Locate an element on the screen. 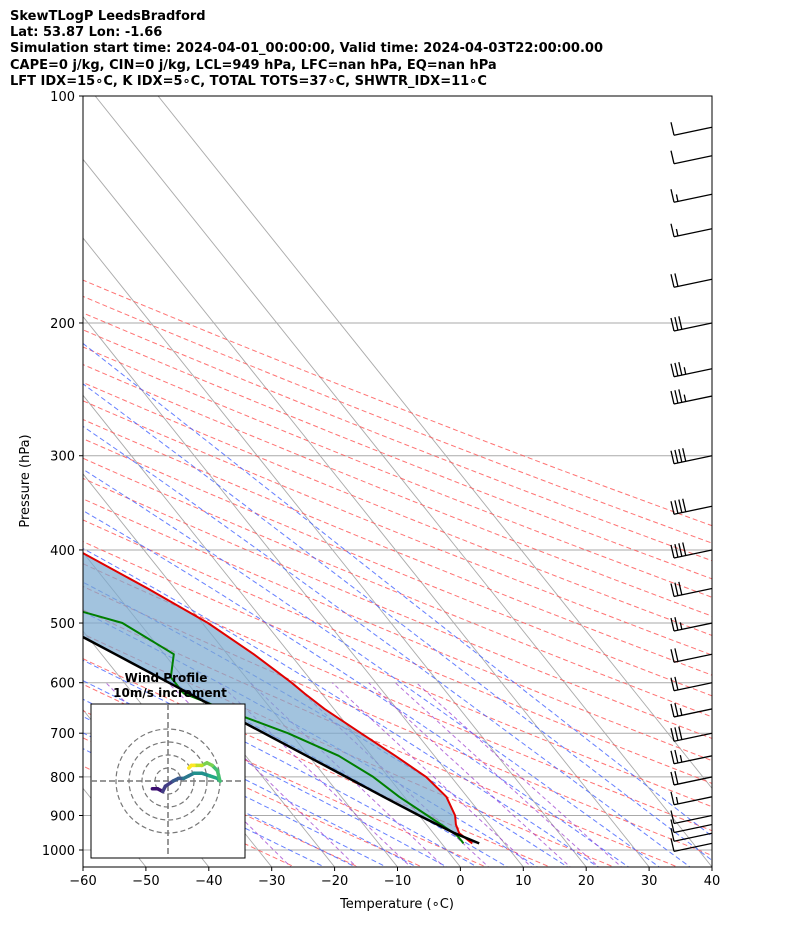 This screenshot has height=937, width=794. x-tick-label: −50 is located at coordinates (145, 881).